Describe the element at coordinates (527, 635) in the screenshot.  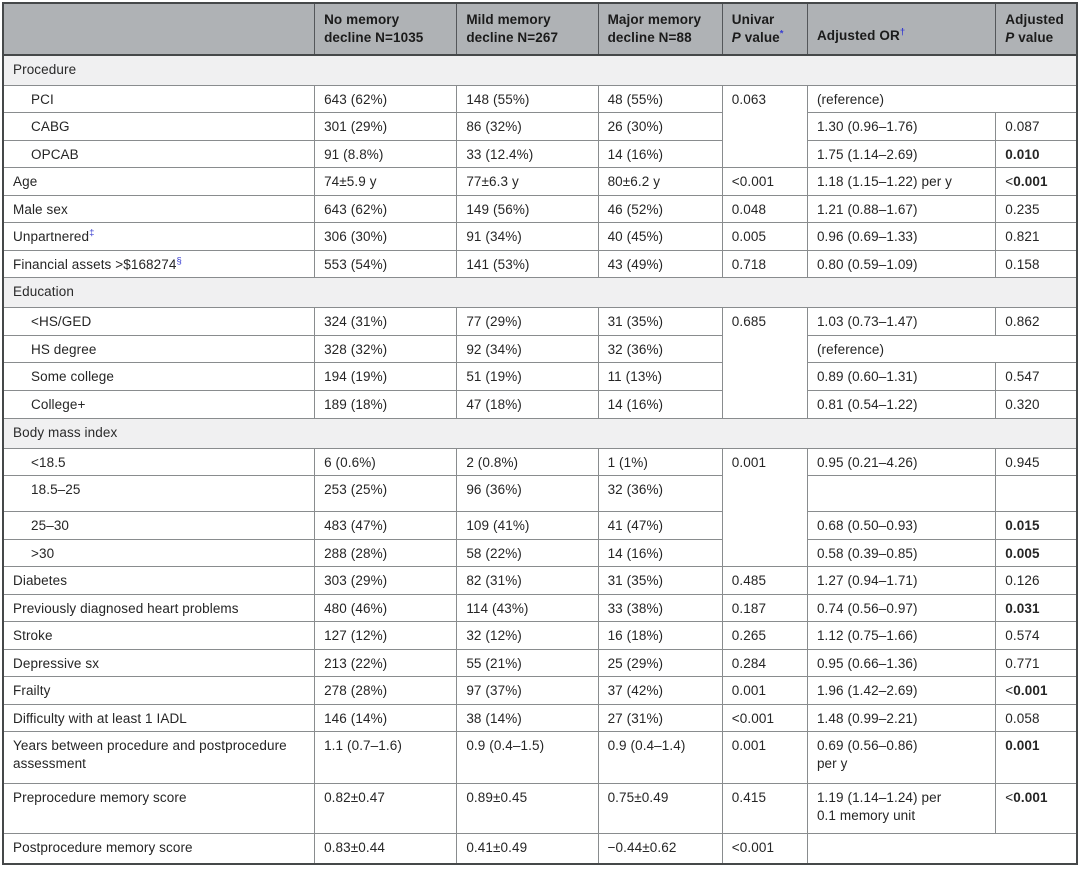
I see `cell: 32 (12%)` at that location.